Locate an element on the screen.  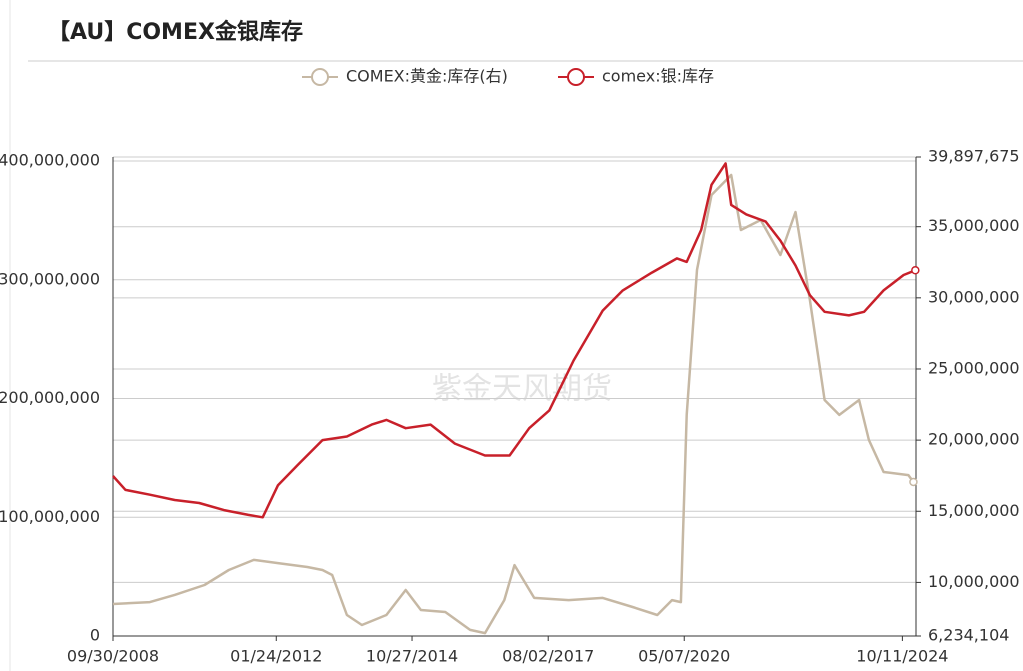
y-tick-label: 200,000,000 is located at coordinates (50, 397).